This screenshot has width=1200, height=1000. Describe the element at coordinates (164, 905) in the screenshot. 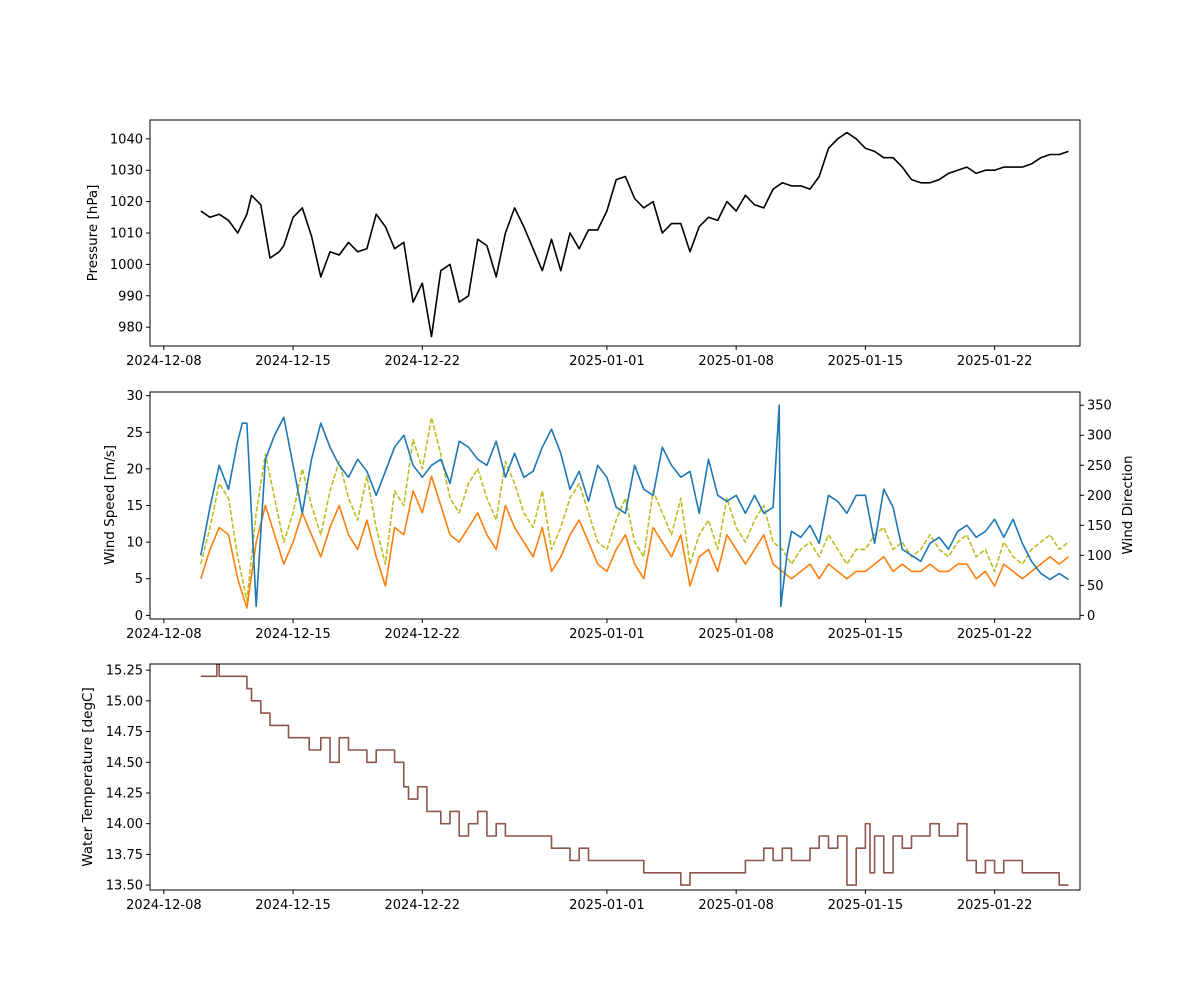

I see `water-temperature-x-tick-label: 2024-12-08` at that location.